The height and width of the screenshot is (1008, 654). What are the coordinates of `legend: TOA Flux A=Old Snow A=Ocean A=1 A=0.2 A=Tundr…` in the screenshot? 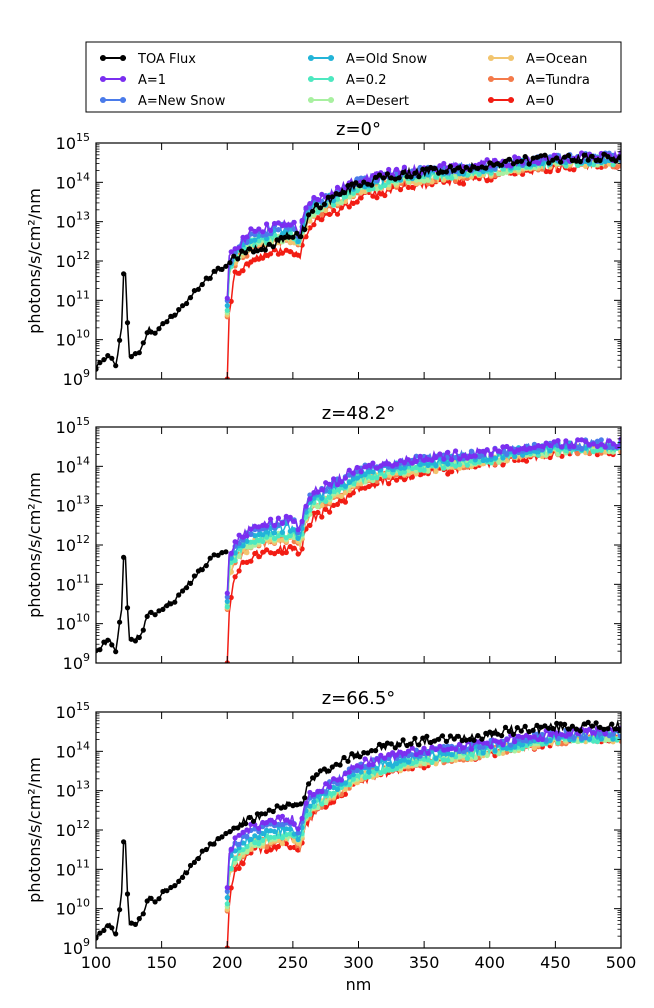 It's located at (353, 77).